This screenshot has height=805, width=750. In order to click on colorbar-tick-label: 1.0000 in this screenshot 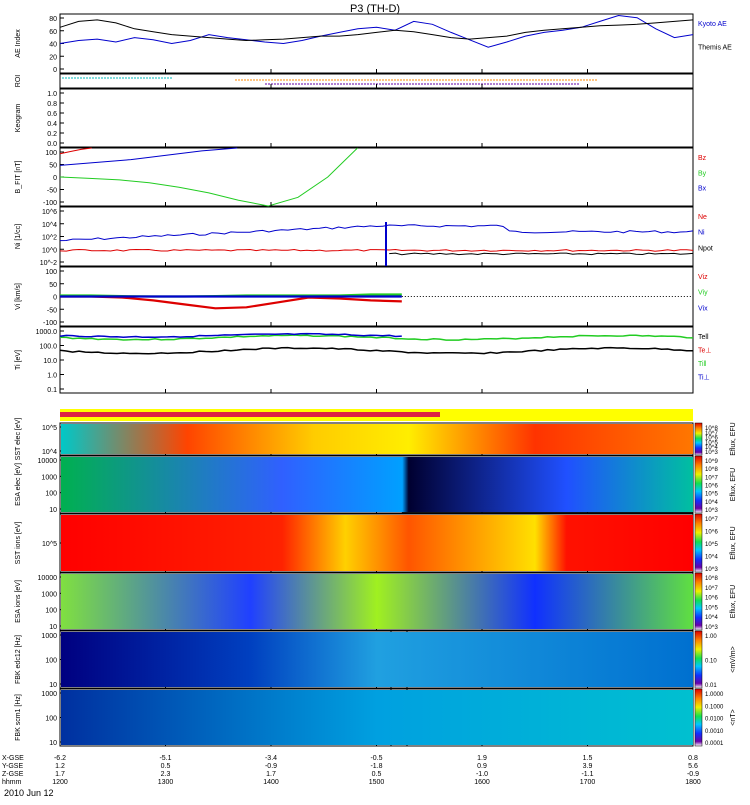, I will do `click(714, 695)`.